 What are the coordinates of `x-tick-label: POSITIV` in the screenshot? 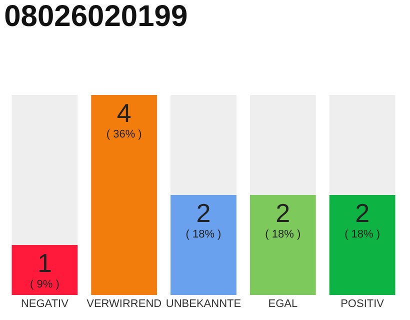 It's located at (362, 304).